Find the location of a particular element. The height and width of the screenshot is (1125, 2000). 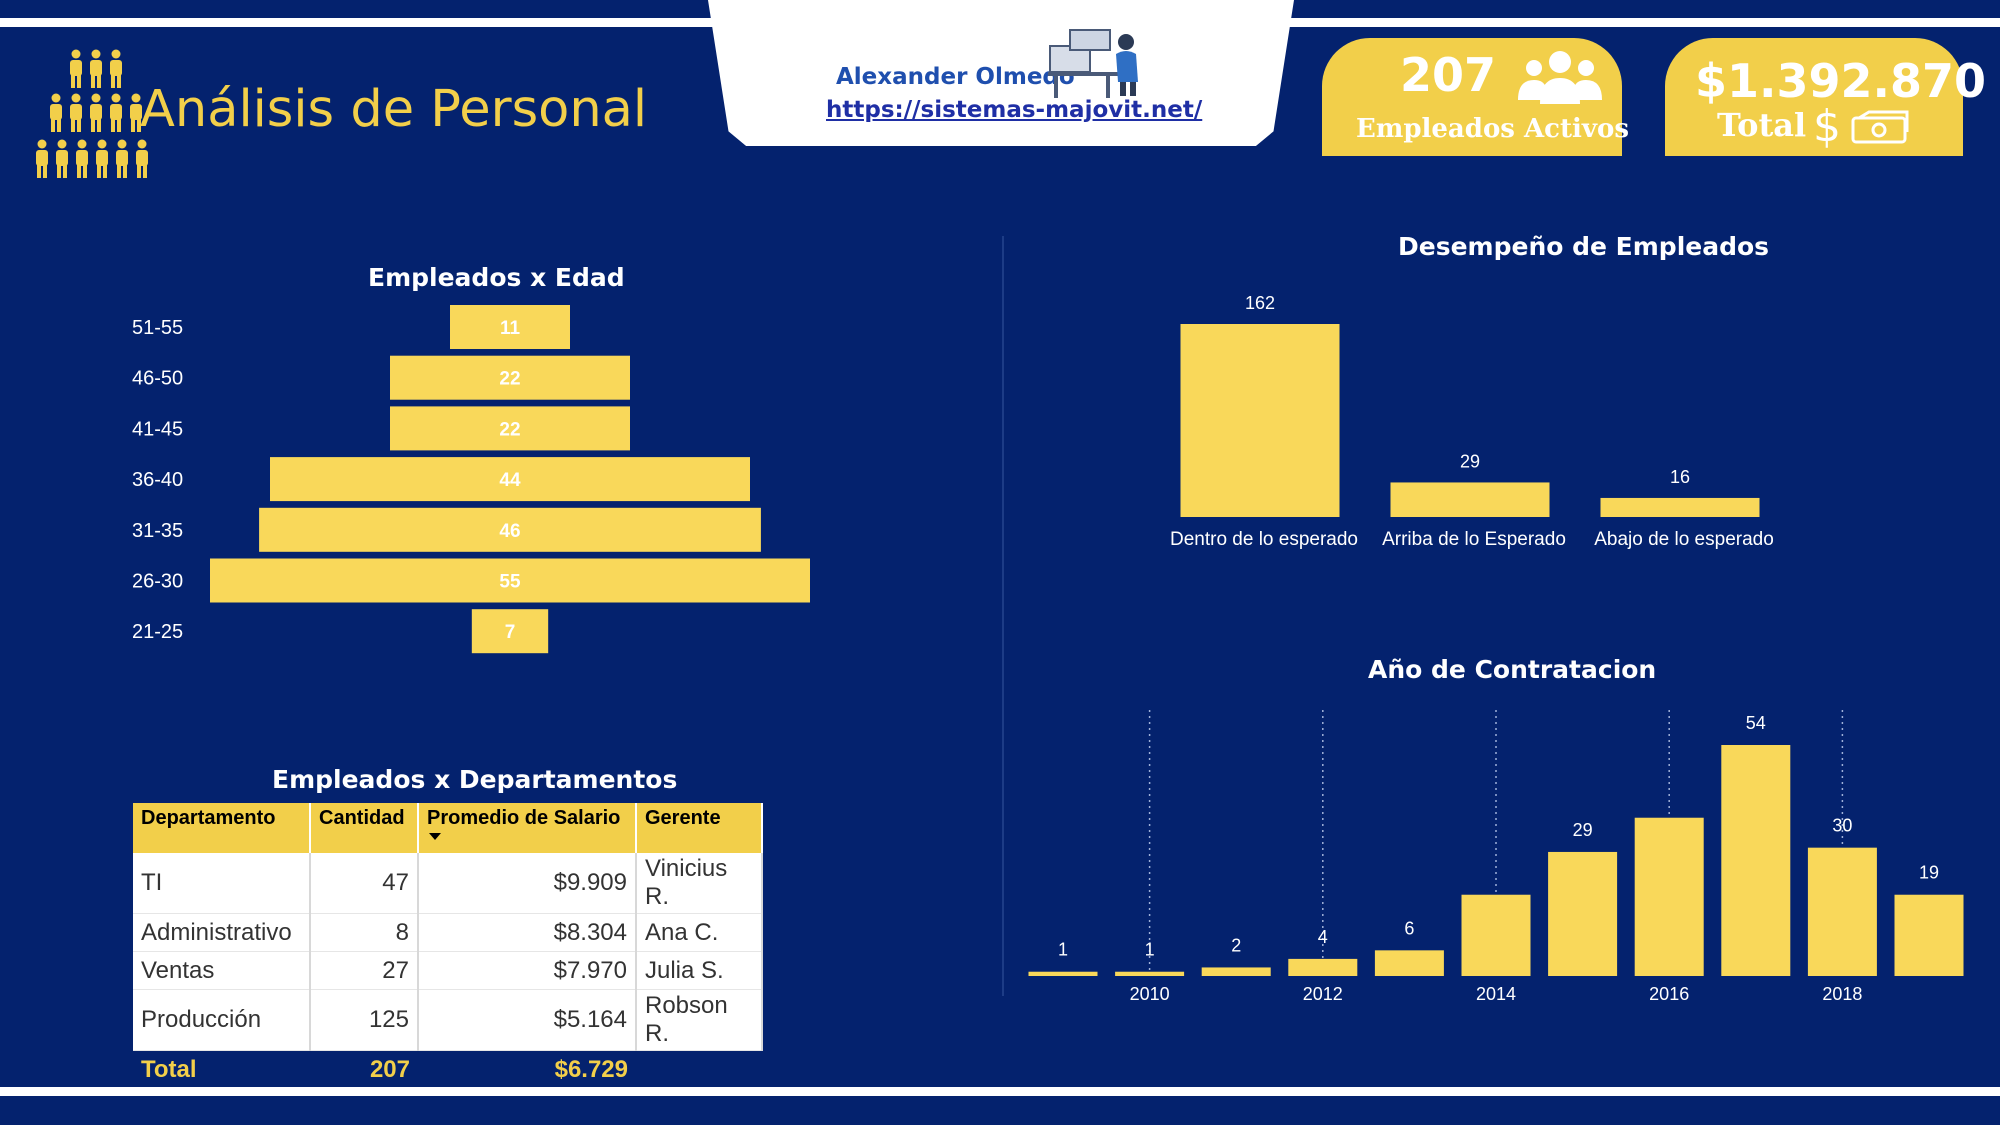

table-cell: $6.729 is located at coordinates (591, 1069).